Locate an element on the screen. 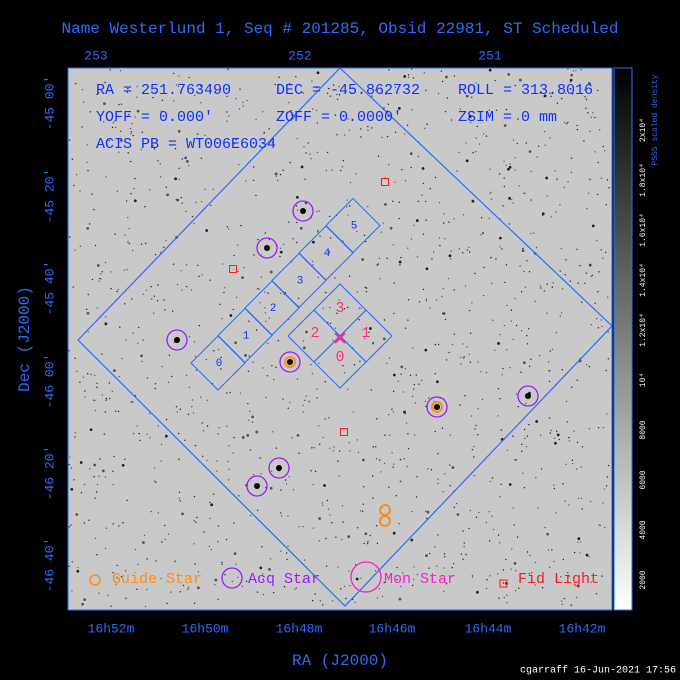  chip-label: 4 is located at coordinates (327, 254).